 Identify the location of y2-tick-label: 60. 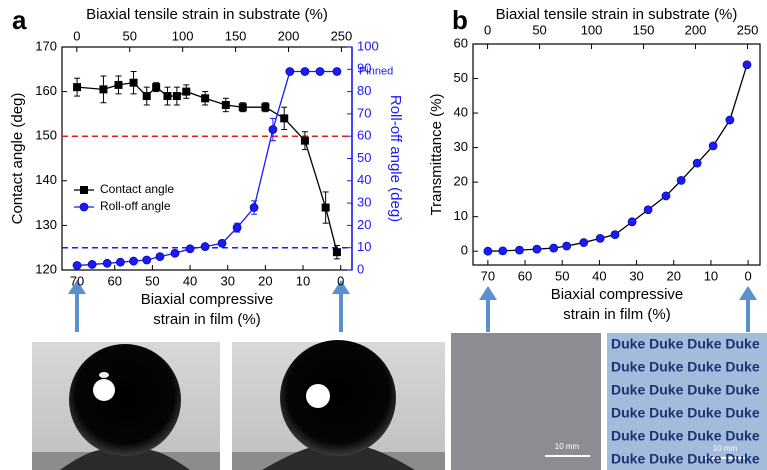
(364, 135).